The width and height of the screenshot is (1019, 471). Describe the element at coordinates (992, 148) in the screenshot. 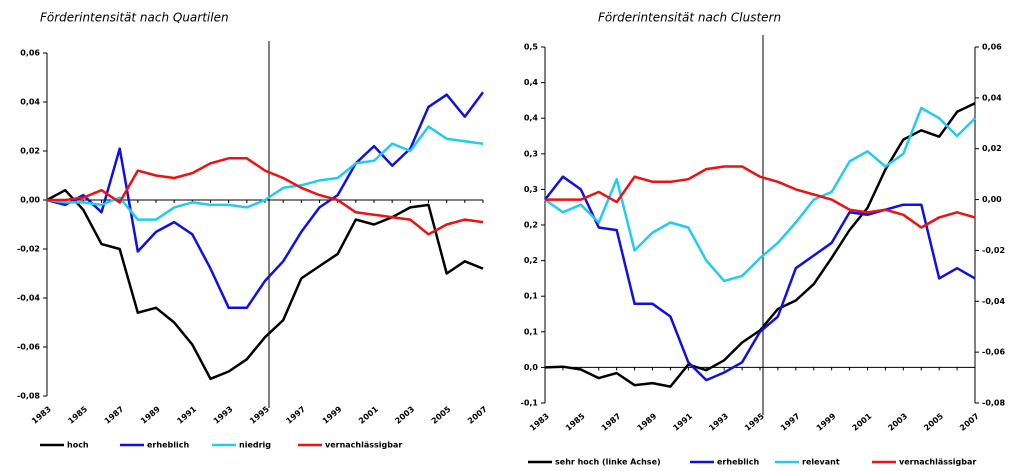

I see `y2-tick-label: 0,02` at that location.